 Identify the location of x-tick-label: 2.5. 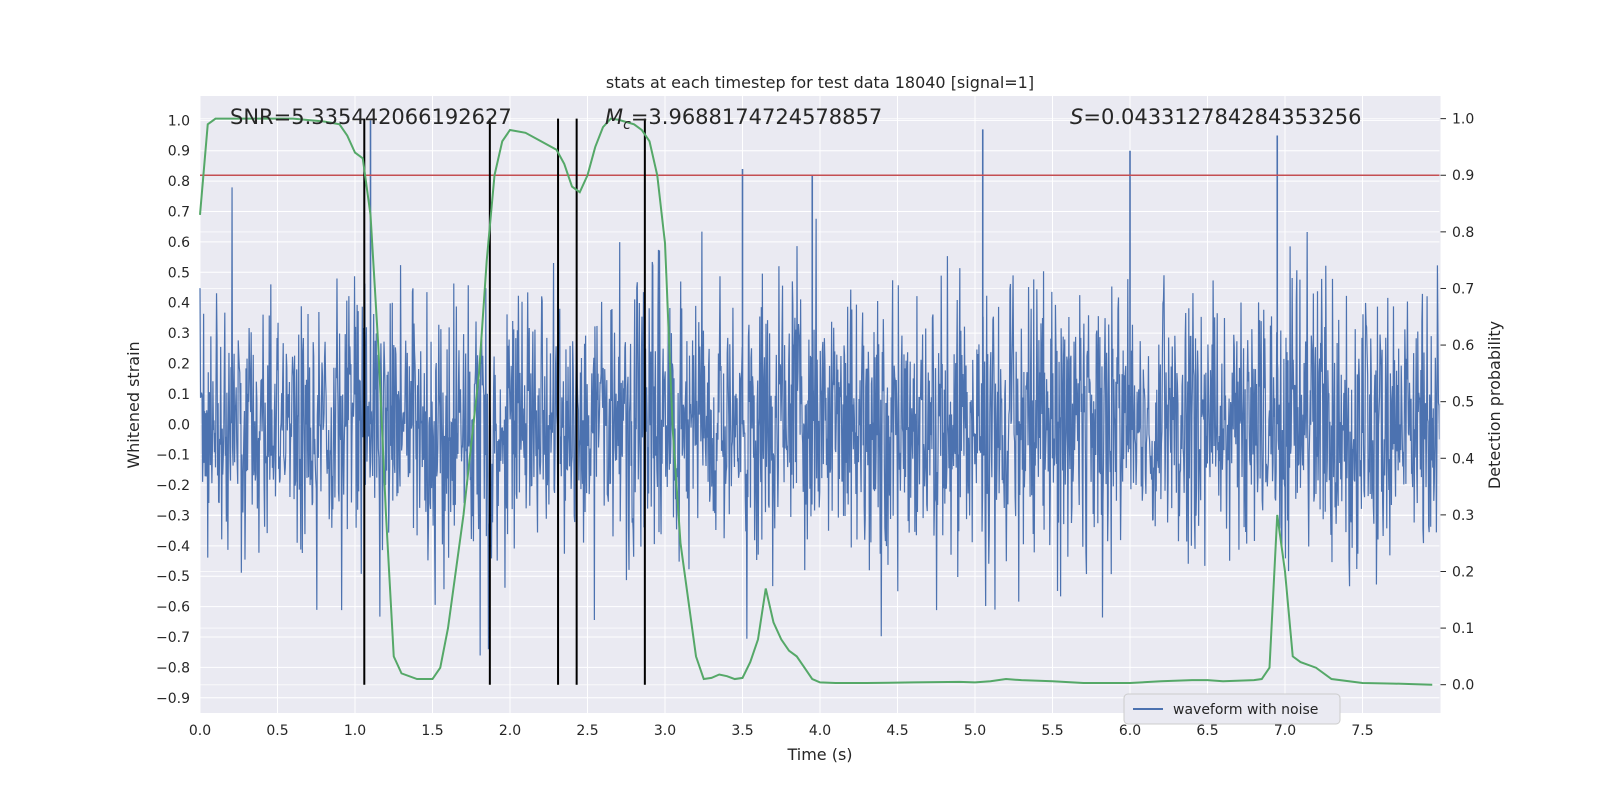
(587, 731).